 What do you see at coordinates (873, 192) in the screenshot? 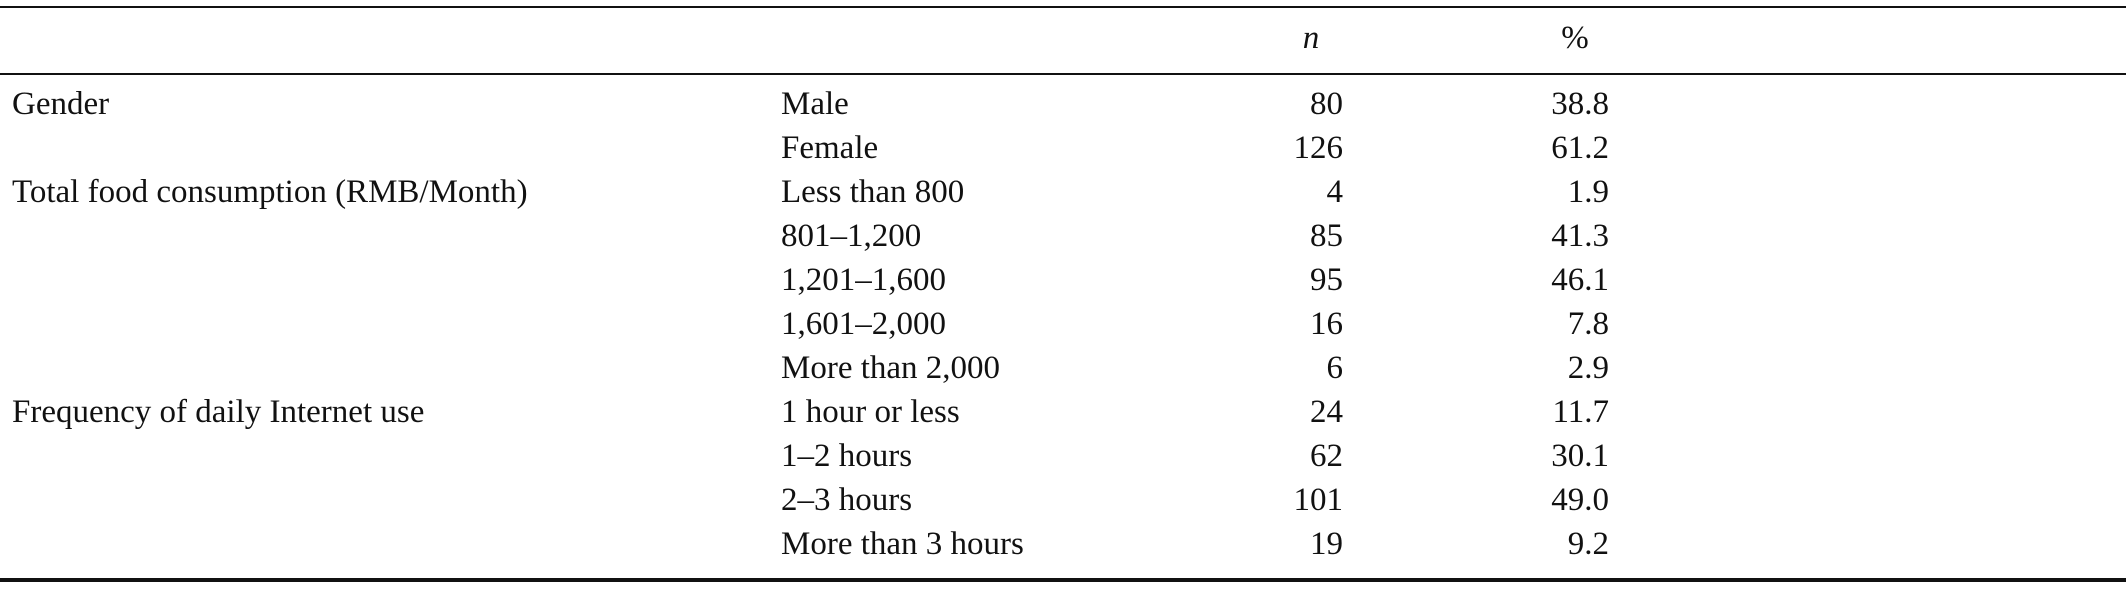
I see `row-category-label: Less than 800` at bounding box center [873, 192].